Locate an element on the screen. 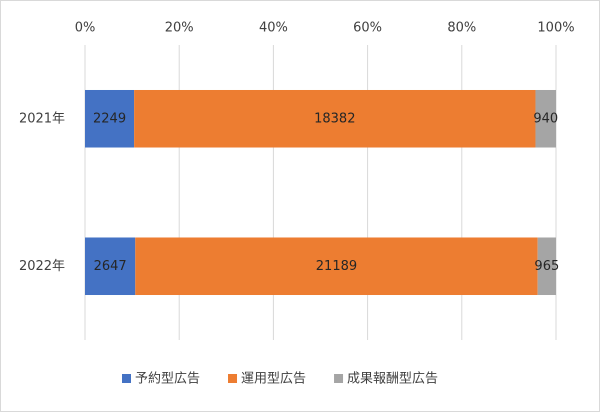  data-label: 18382 is located at coordinates (334, 118).